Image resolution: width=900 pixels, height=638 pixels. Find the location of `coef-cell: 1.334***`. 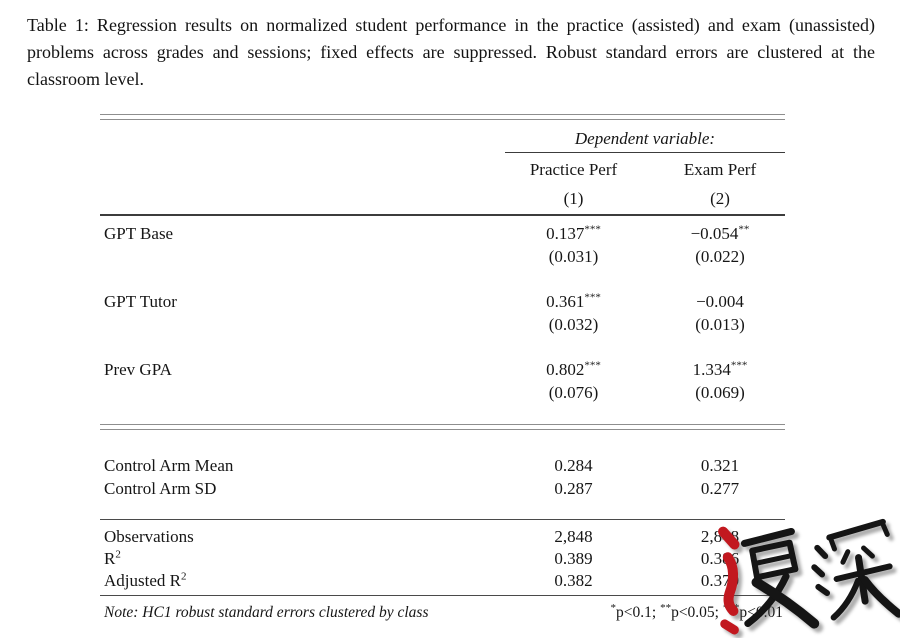

coef-cell: 1.334*** is located at coordinates (720, 369).